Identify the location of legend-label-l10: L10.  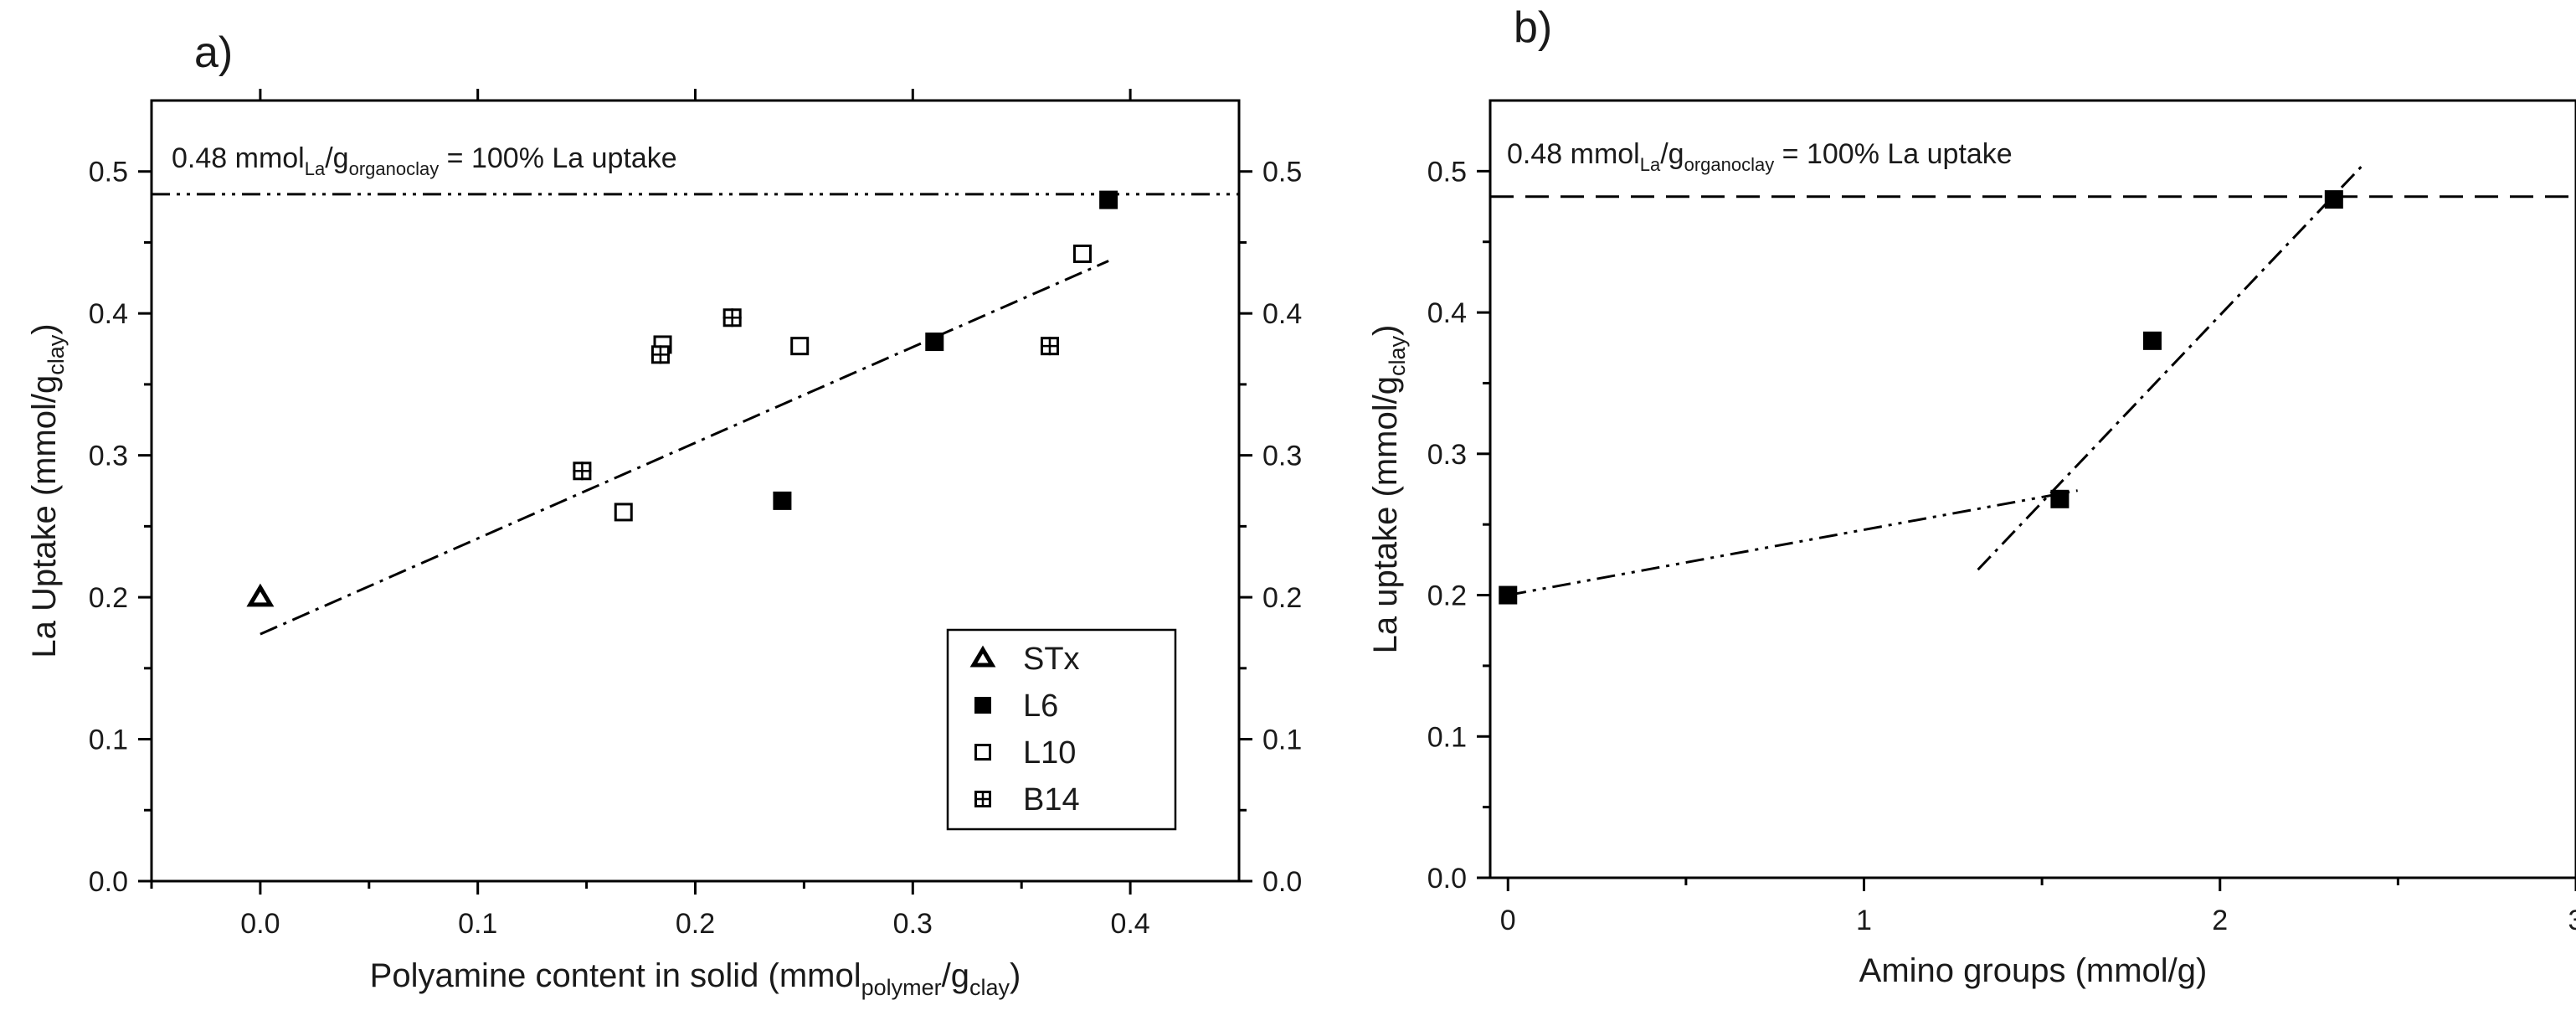
(1049, 753).